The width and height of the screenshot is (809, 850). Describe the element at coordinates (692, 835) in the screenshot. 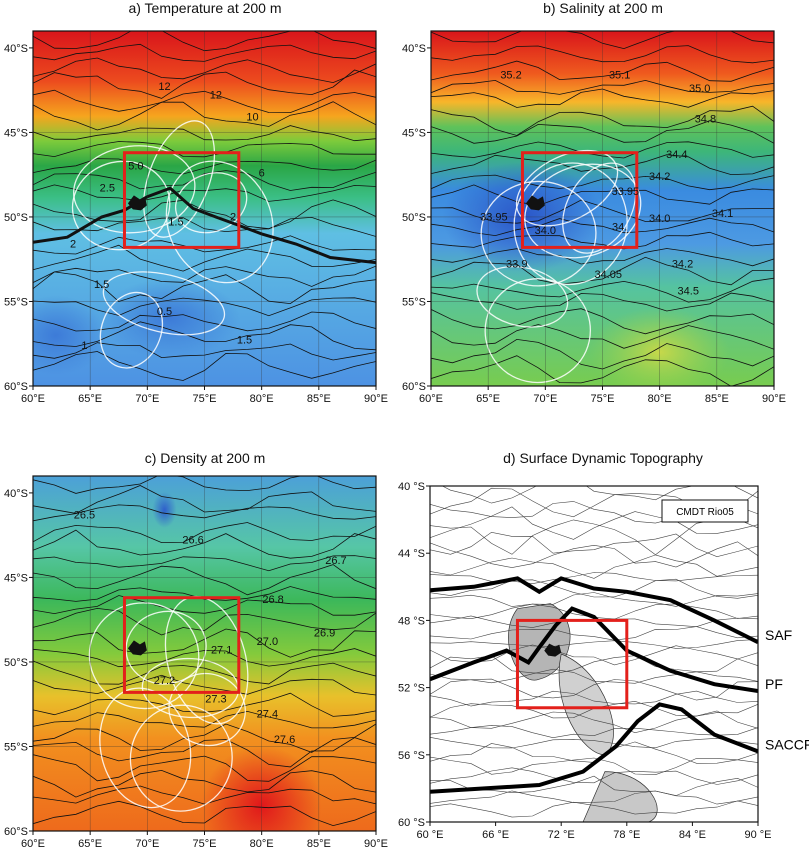

I see `x-tick-label: 84 °E` at that location.